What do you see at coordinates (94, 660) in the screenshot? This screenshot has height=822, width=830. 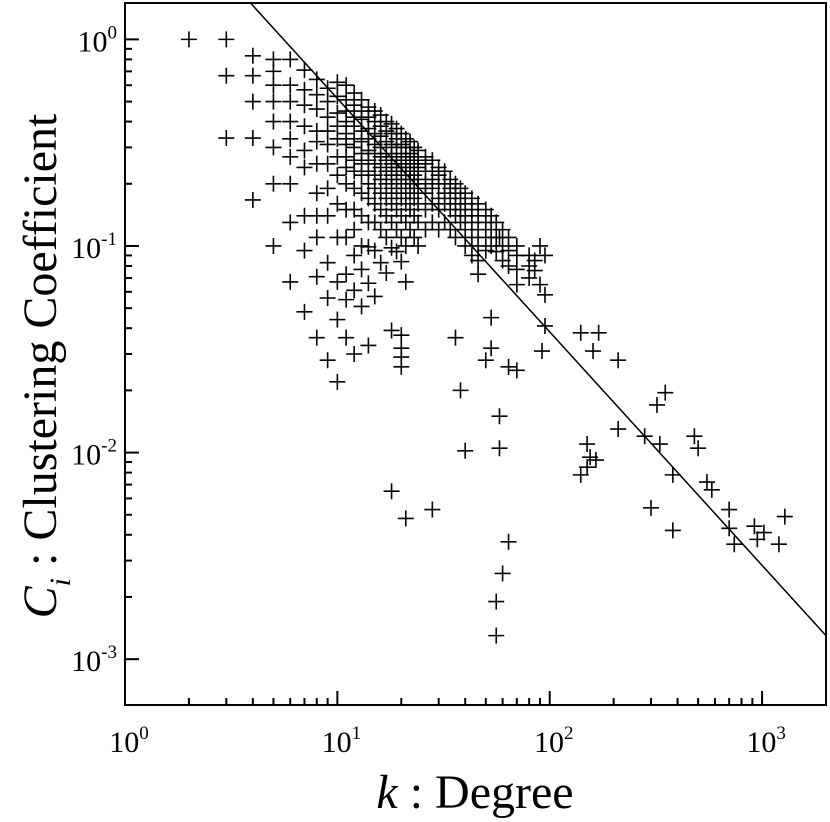 I see `y-tick-label: 10⁻³` at bounding box center [94, 660].